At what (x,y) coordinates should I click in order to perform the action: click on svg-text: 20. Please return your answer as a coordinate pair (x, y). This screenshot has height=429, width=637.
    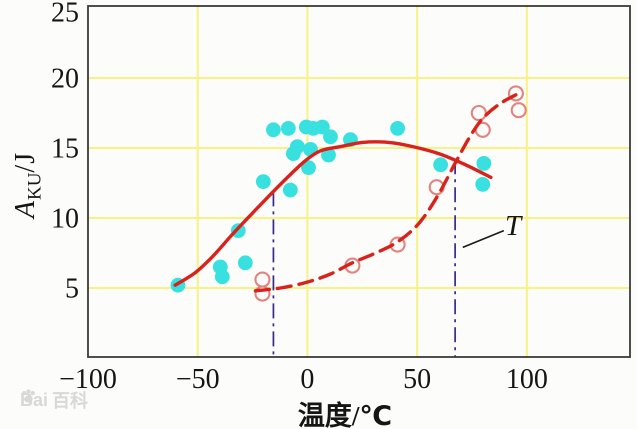
    Looking at the image, I should click on (65, 79).